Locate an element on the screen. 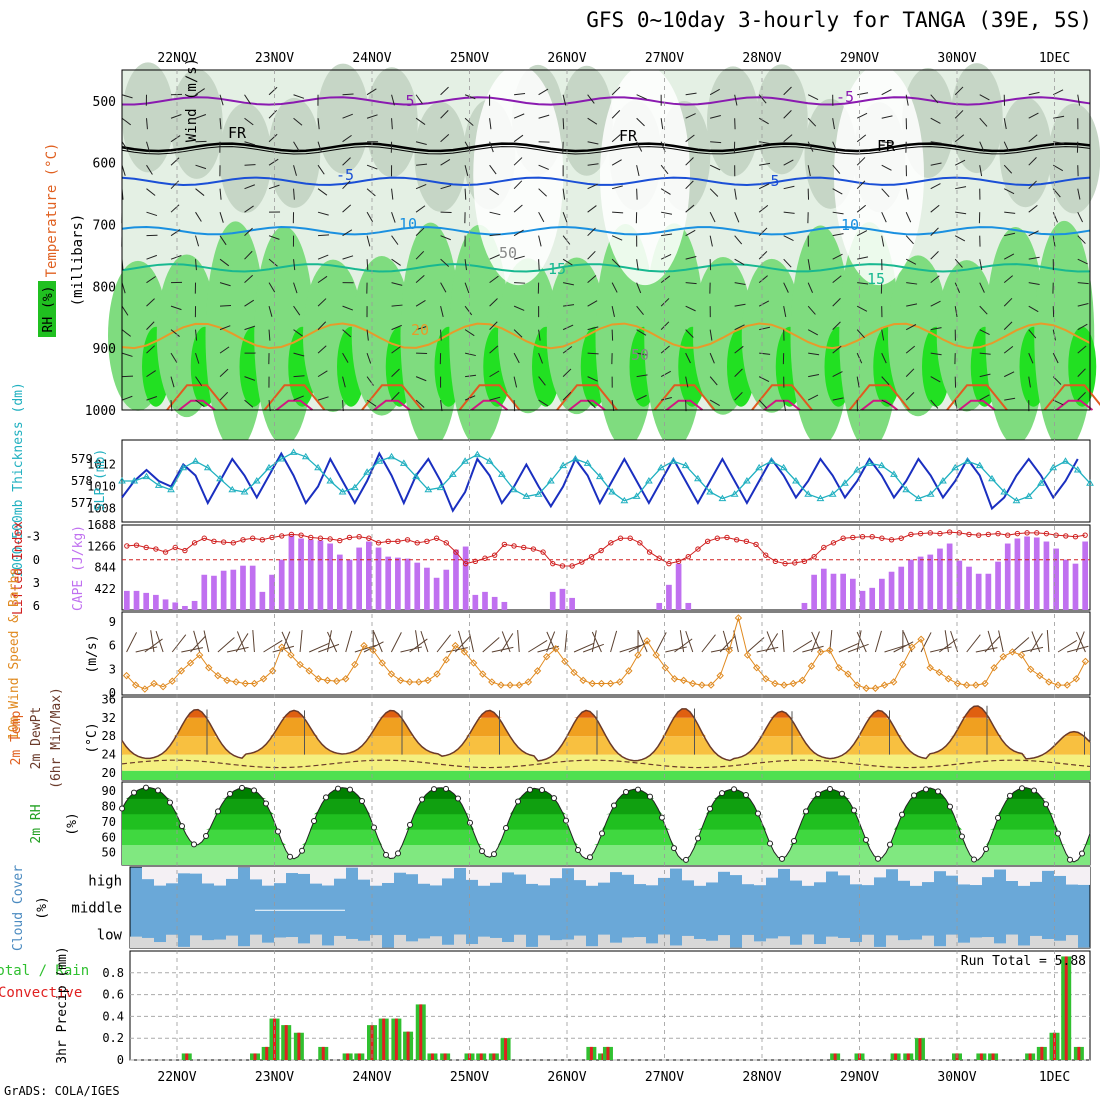 This screenshot has height=1100, width=1100. ylabel-precip-units: 3hr Precip (mm) is located at coordinates (62, 1004).